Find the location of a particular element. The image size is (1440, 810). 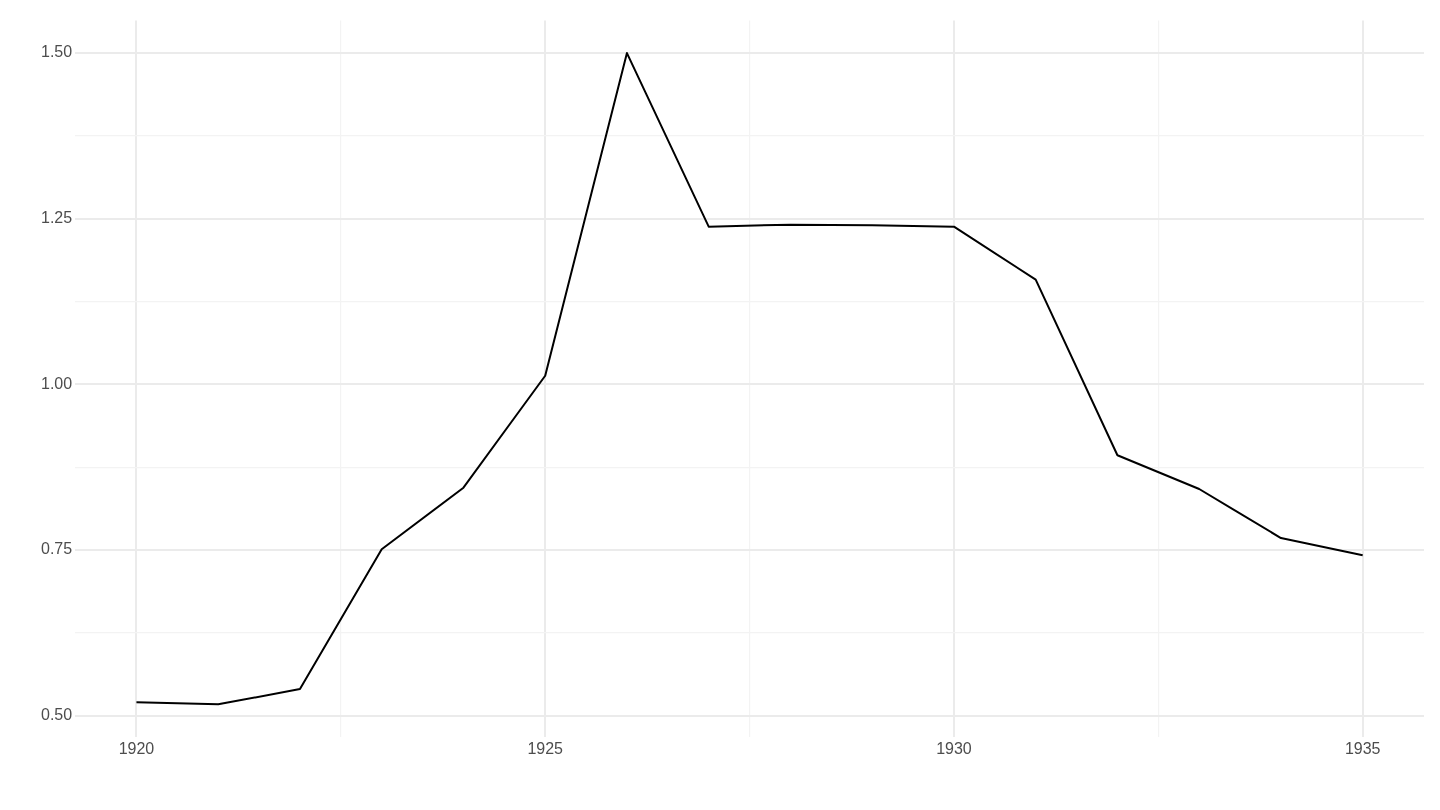

y-tick-label: 1.00 is located at coordinates (57, 383).